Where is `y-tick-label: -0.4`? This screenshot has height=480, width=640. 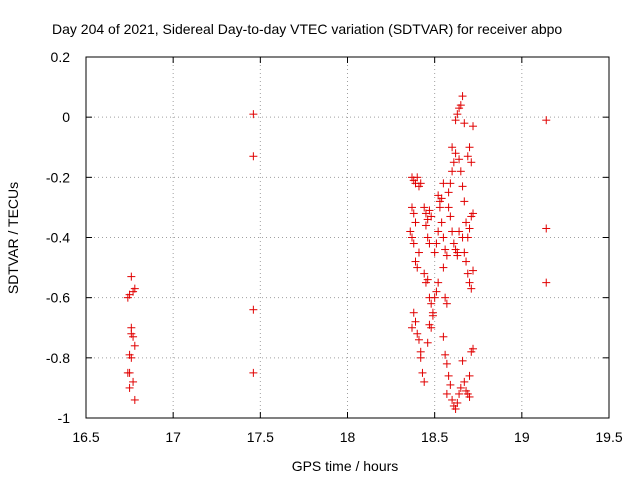
y-tick-label: -0.4 is located at coordinates (58, 238).